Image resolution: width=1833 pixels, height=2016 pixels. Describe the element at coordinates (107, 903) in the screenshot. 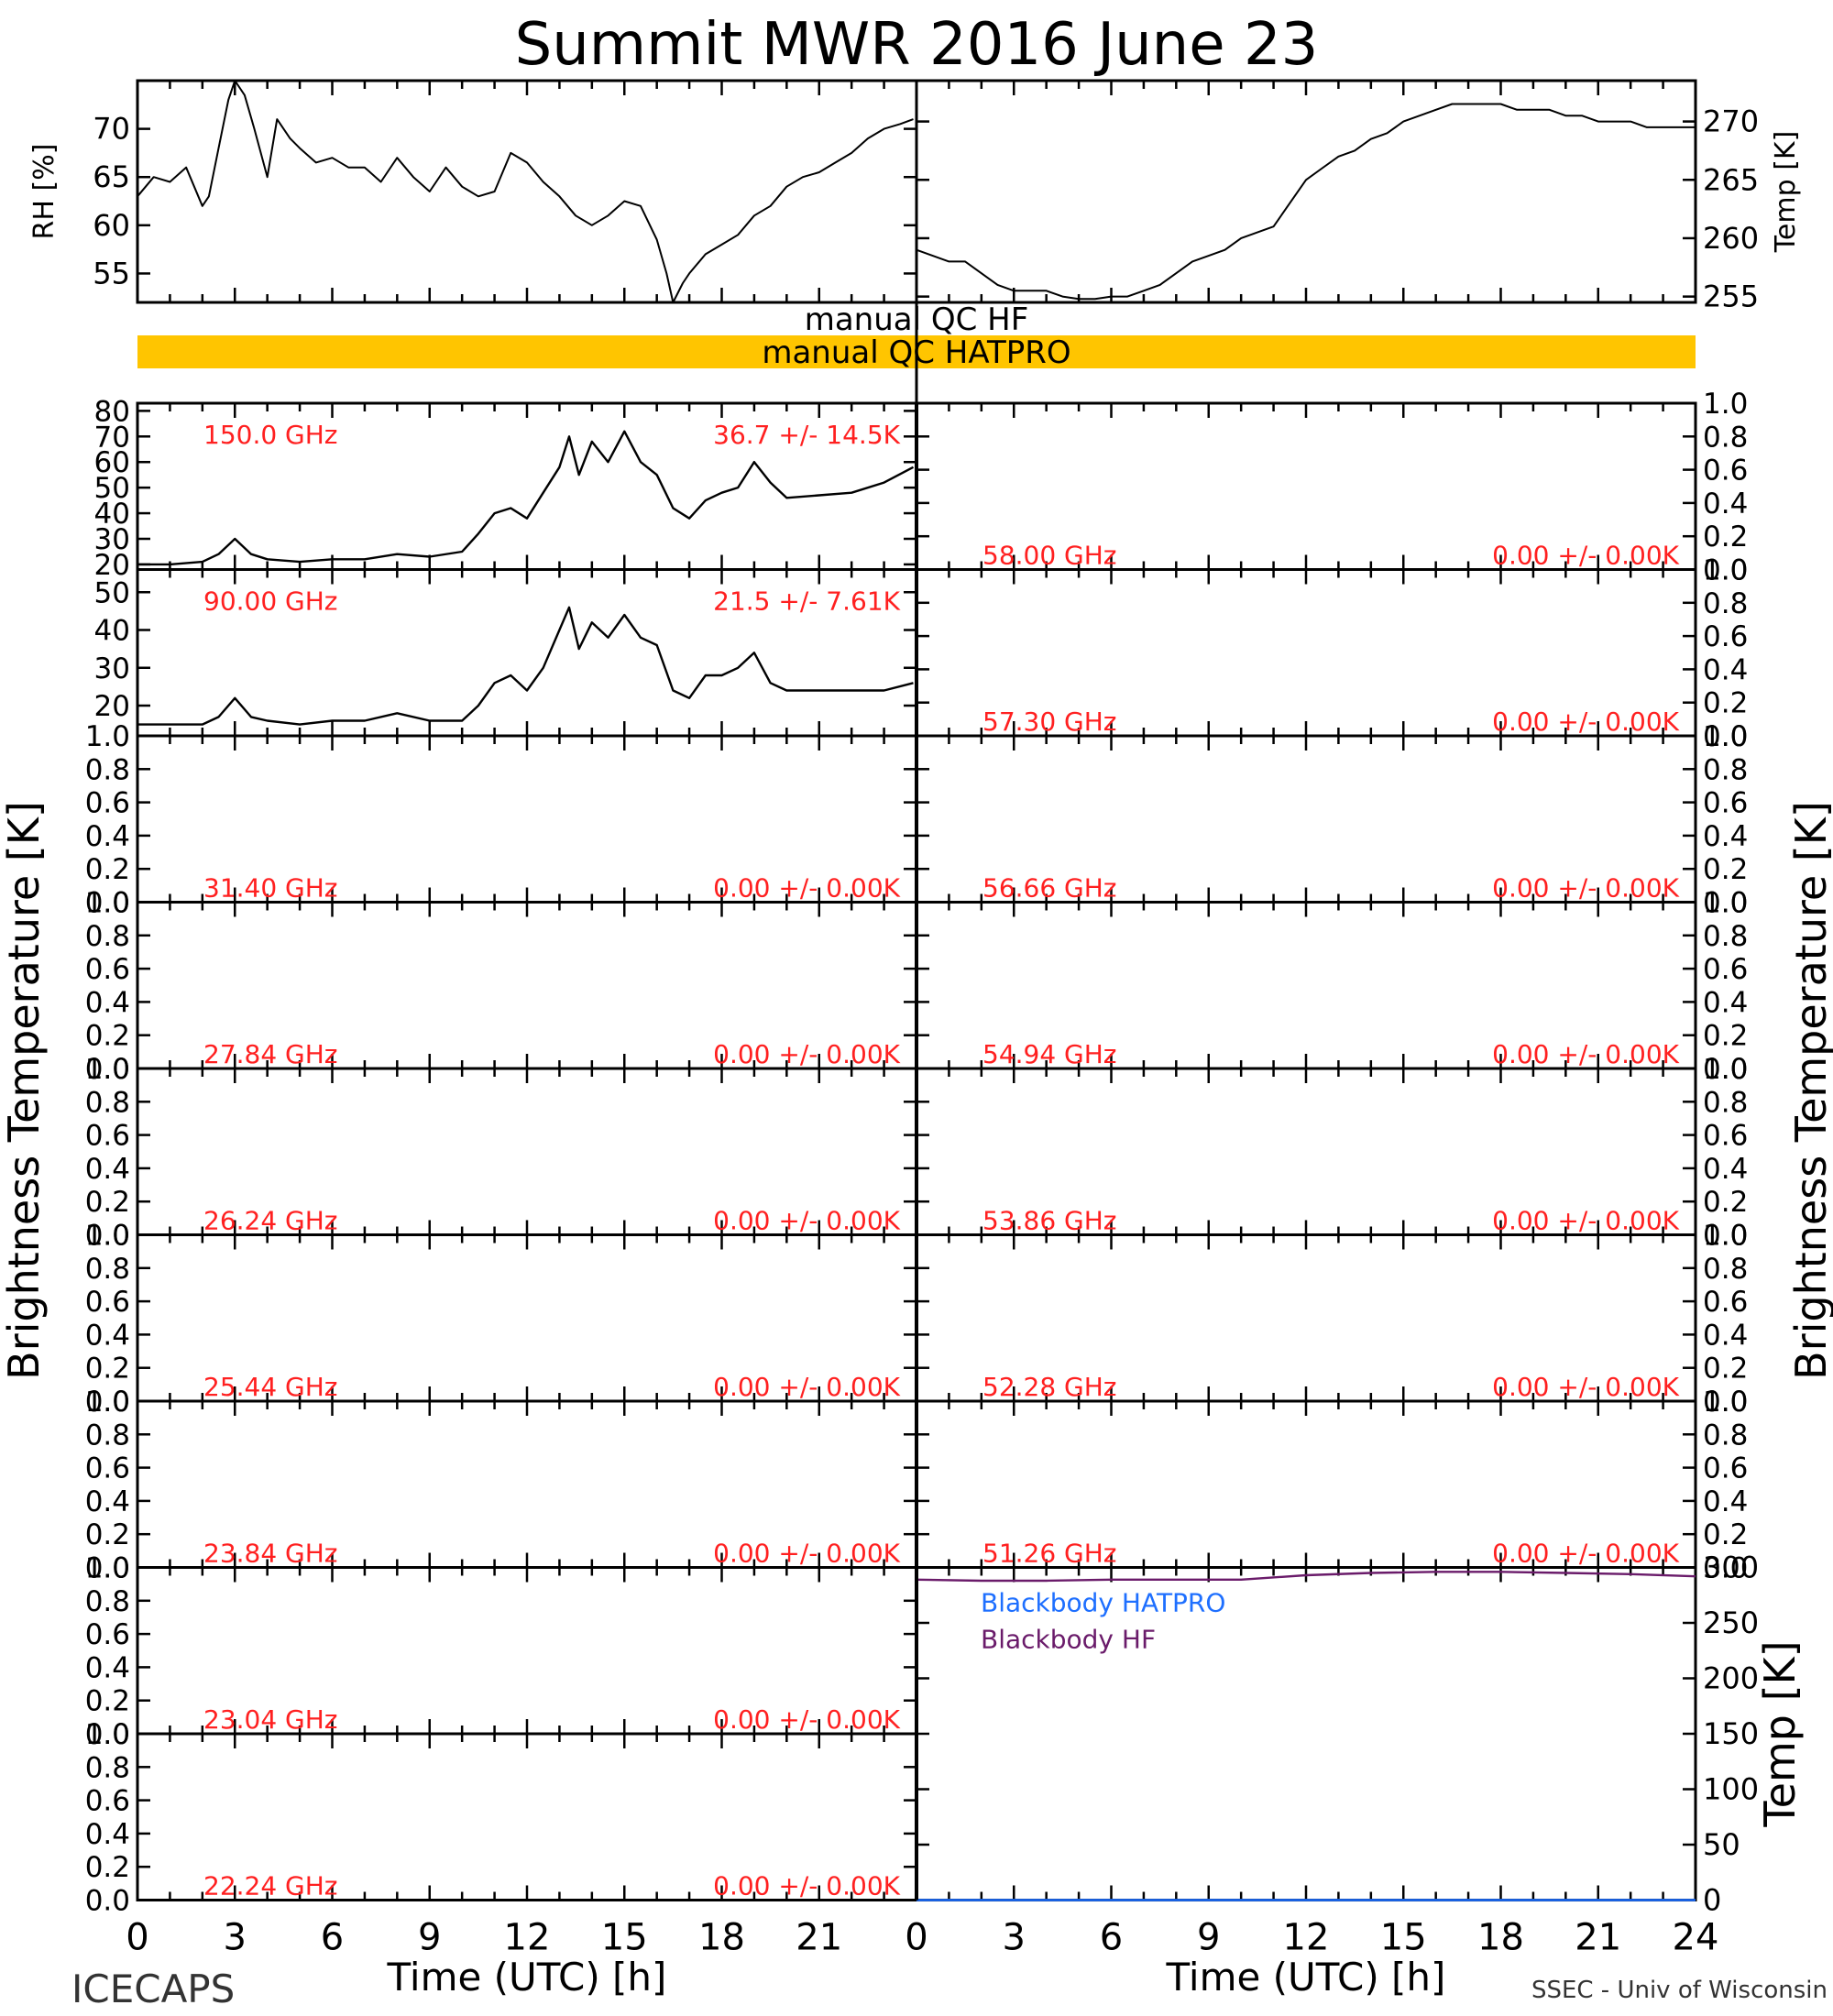

I see `tb_left_3-ytick-label: 1.0` at that location.